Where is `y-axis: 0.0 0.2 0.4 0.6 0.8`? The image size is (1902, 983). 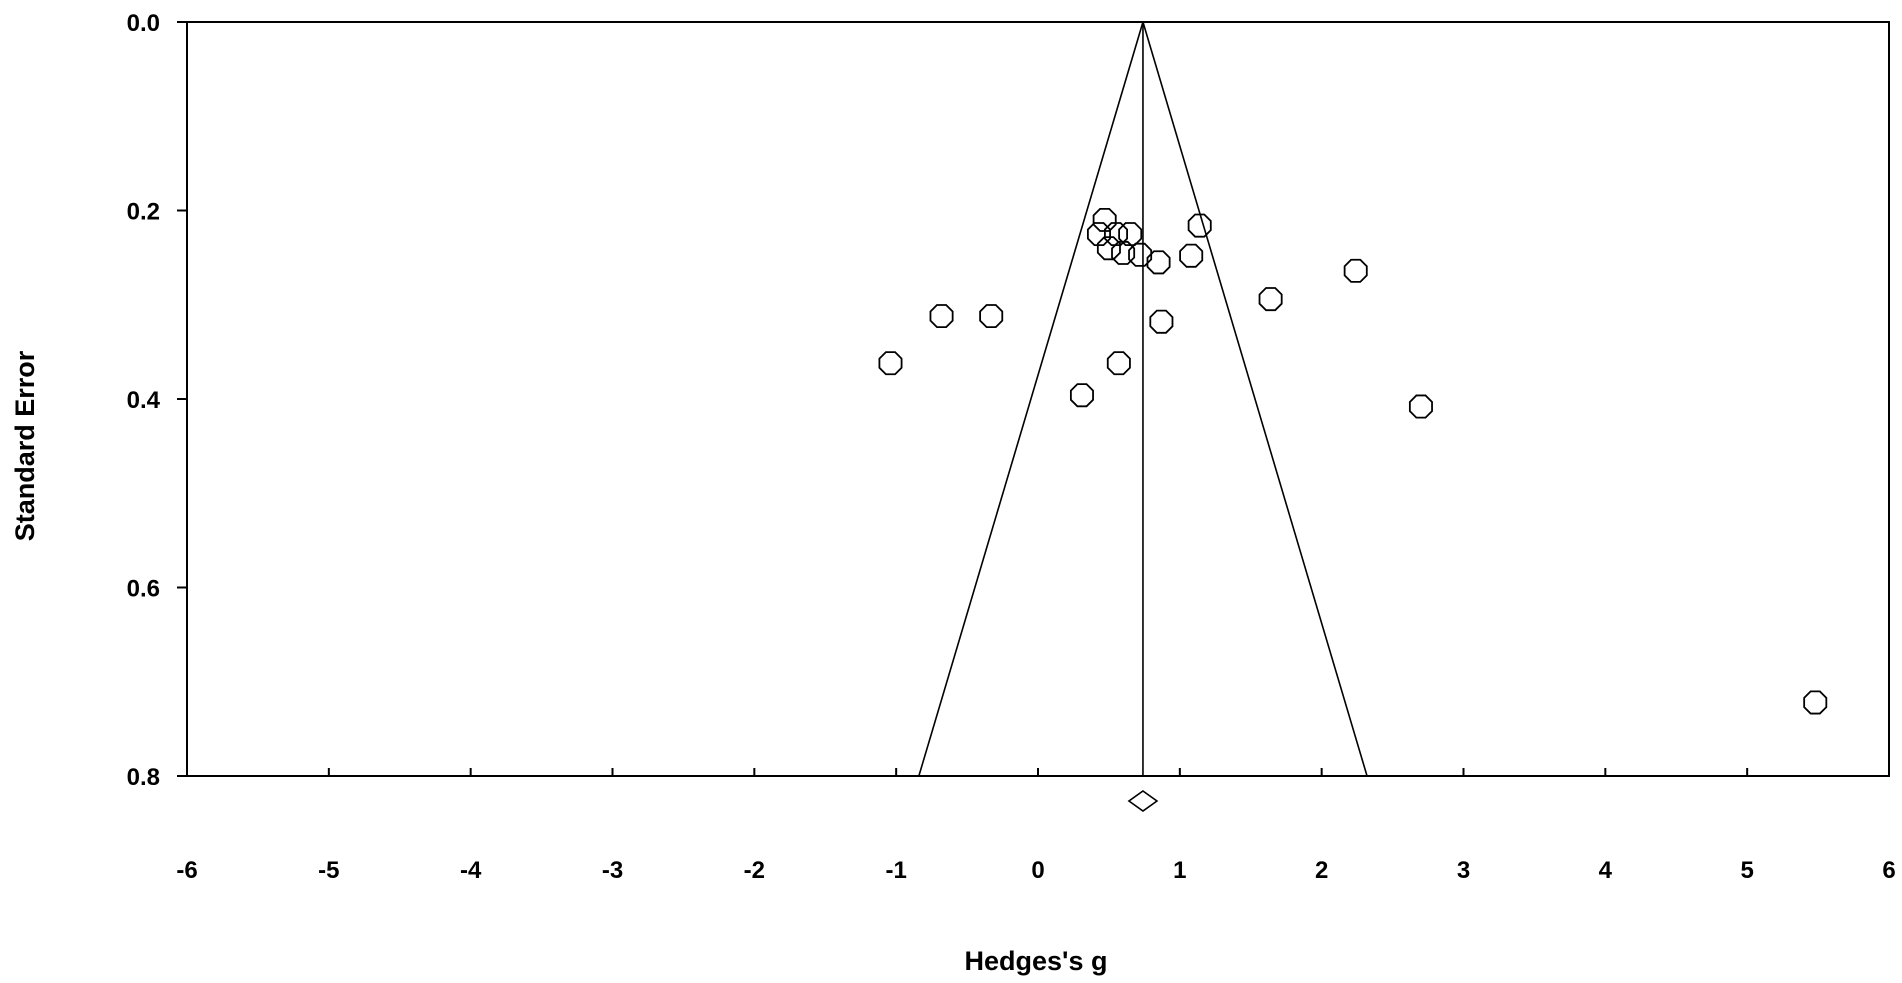 y-axis: 0.0 0.2 0.4 0.6 0.8 is located at coordinates (157, 400).